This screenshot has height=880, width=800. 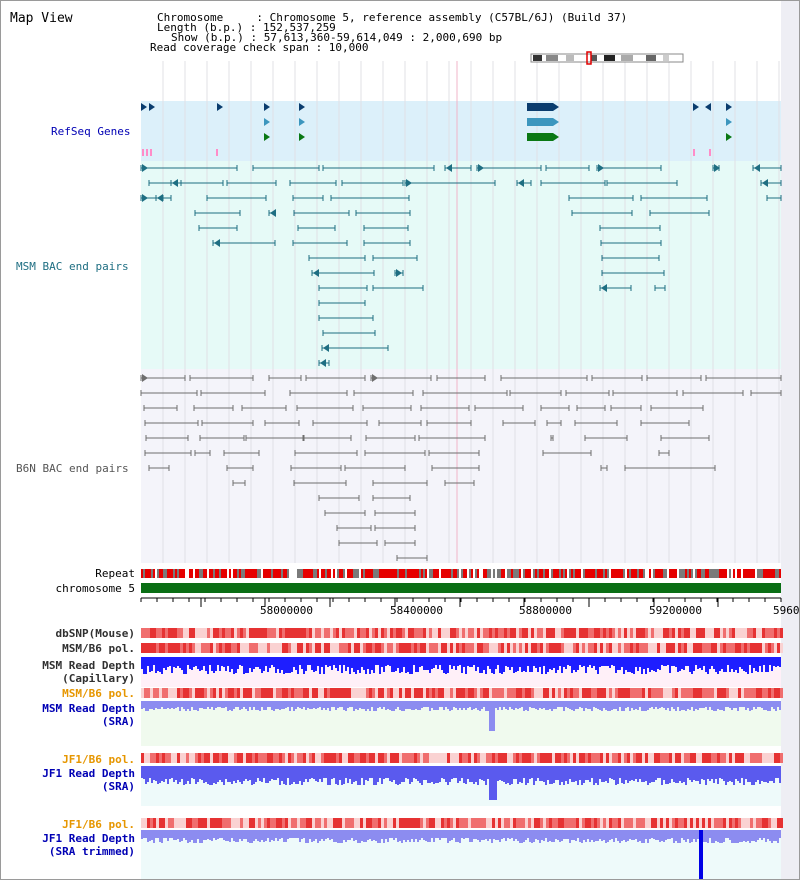 What do you see at coordinates (72, 266) in the screenshot?
I see `track-label-msm-bac: MSM BAC end pairs` at bounding box center [72, 266].